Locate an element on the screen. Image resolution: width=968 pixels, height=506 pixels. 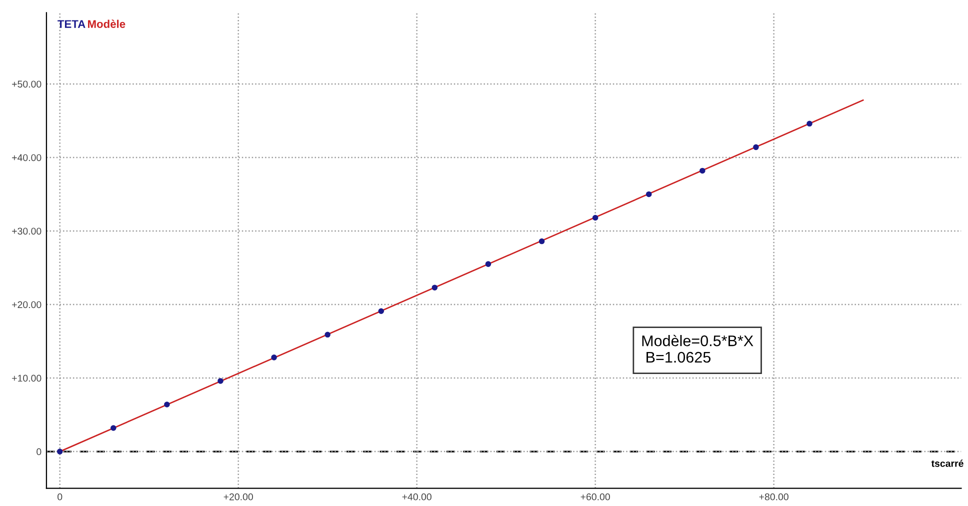
y-tick-label: +10.00 is located at coordinates (27, 378).